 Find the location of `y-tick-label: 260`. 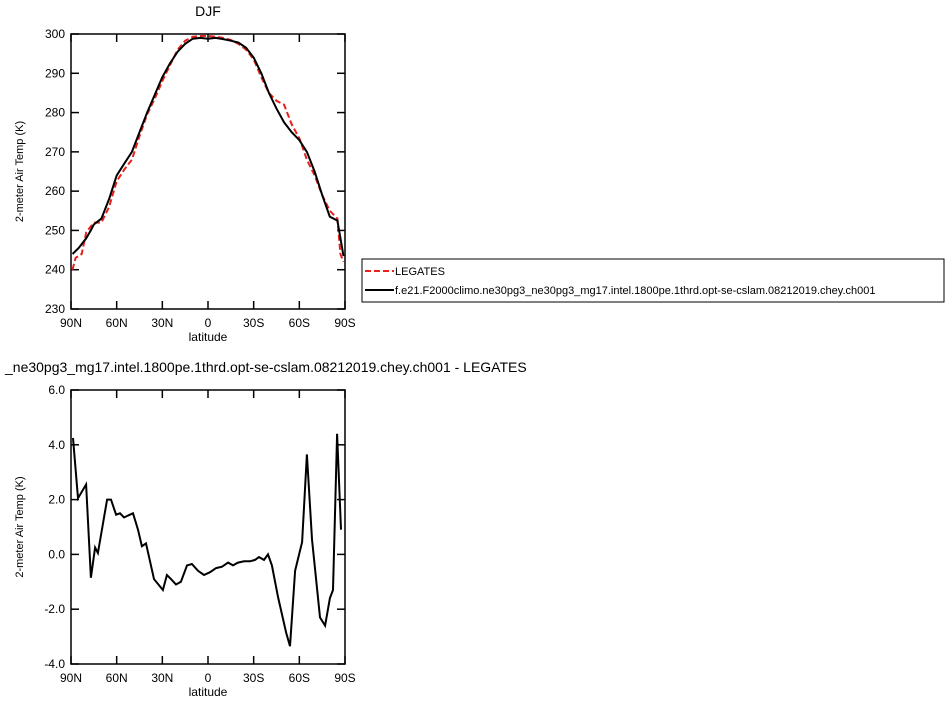

y-tick-label: 260 is located at coordinates (55, 191).